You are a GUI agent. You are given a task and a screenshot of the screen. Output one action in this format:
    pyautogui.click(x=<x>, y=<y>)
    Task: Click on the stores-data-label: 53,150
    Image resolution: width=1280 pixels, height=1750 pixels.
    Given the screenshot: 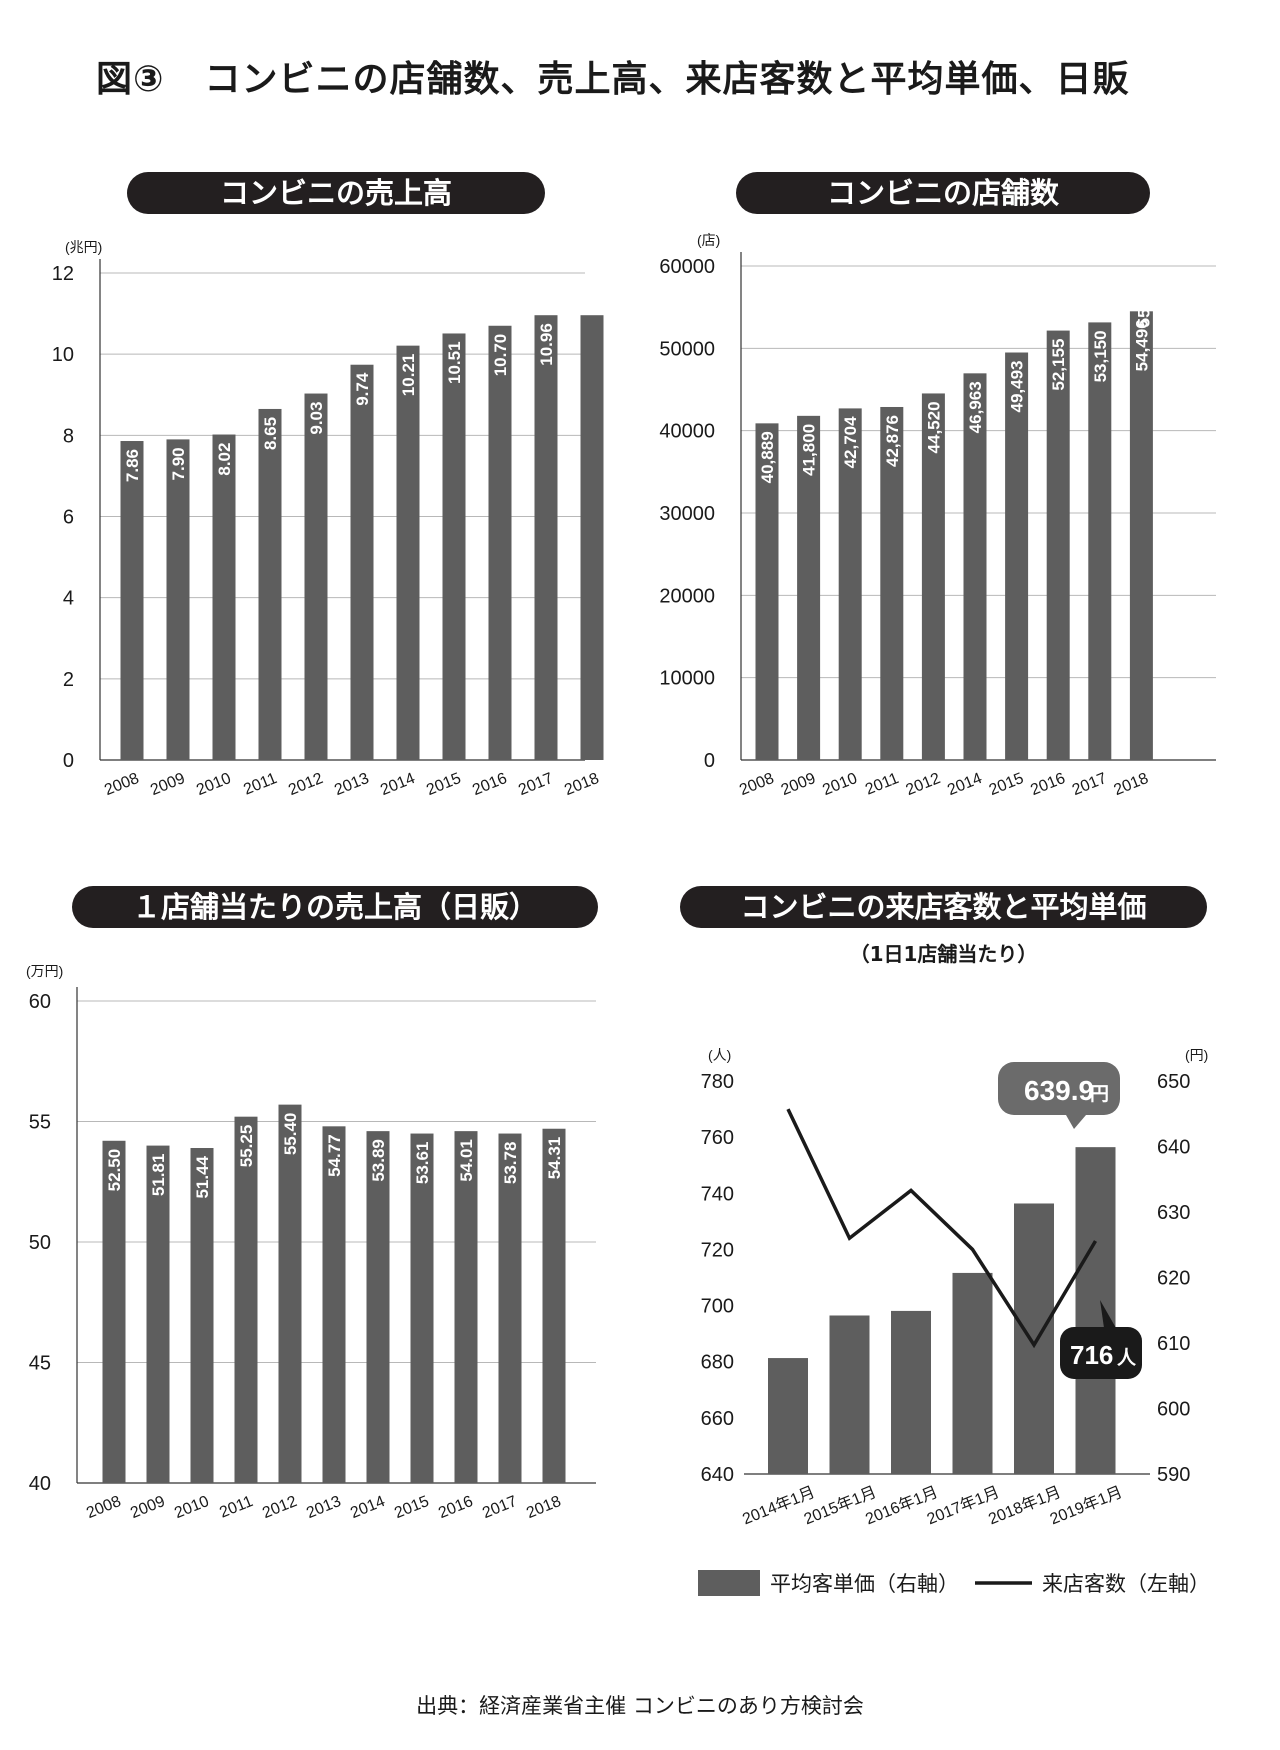 What is the action you would take?
    pyautogui.click(x=1100, y=356)
    